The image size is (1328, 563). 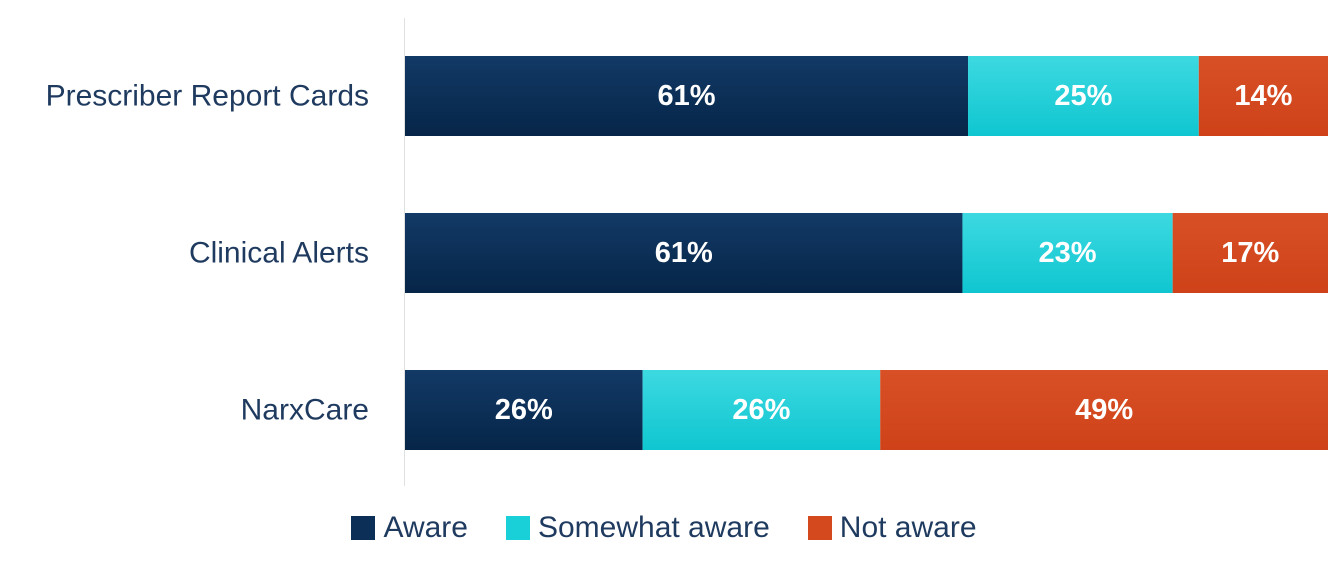 I want to click on bar-narxcare-aware, so click(x=524, y=410).